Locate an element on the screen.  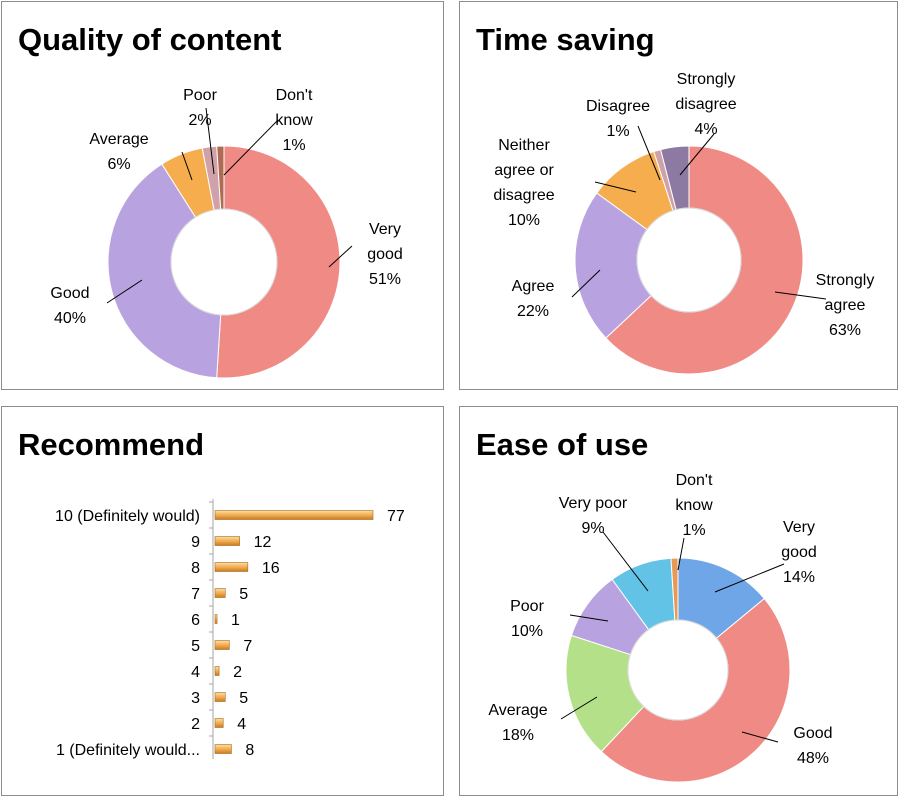
chart-title: Quality of content is located at coordinates (150, 39).